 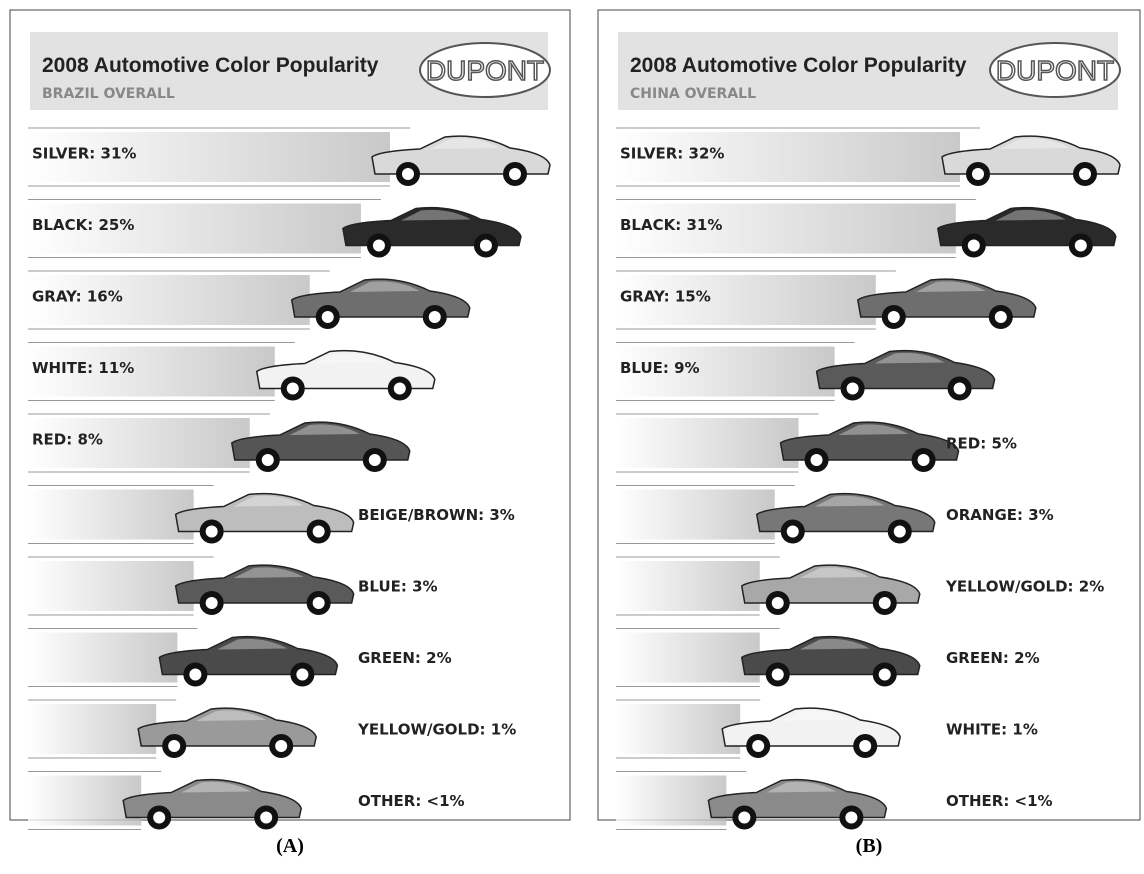 I want to click on category-label: ORANGE: 3%, so click(x=1000, y=515).